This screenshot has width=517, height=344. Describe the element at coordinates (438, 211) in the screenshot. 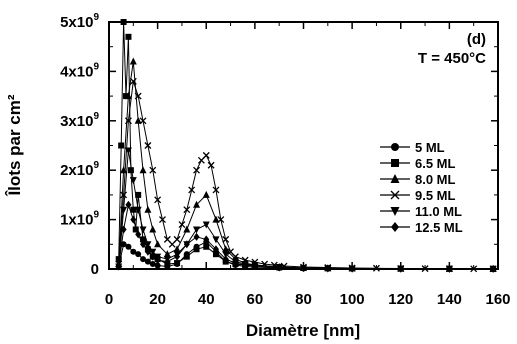

I see `legend-label: 11.0 ML` at that location.